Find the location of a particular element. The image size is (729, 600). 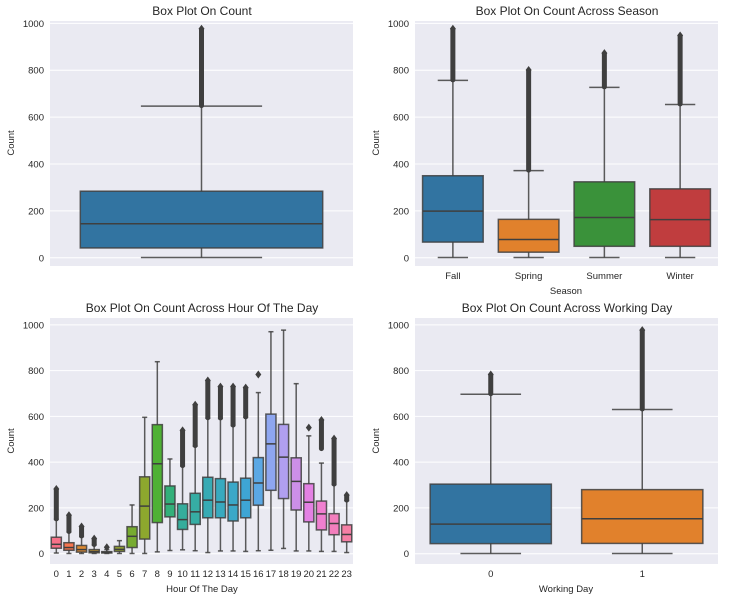

x-tick-label: 22 is located at coordinates (334, 574).